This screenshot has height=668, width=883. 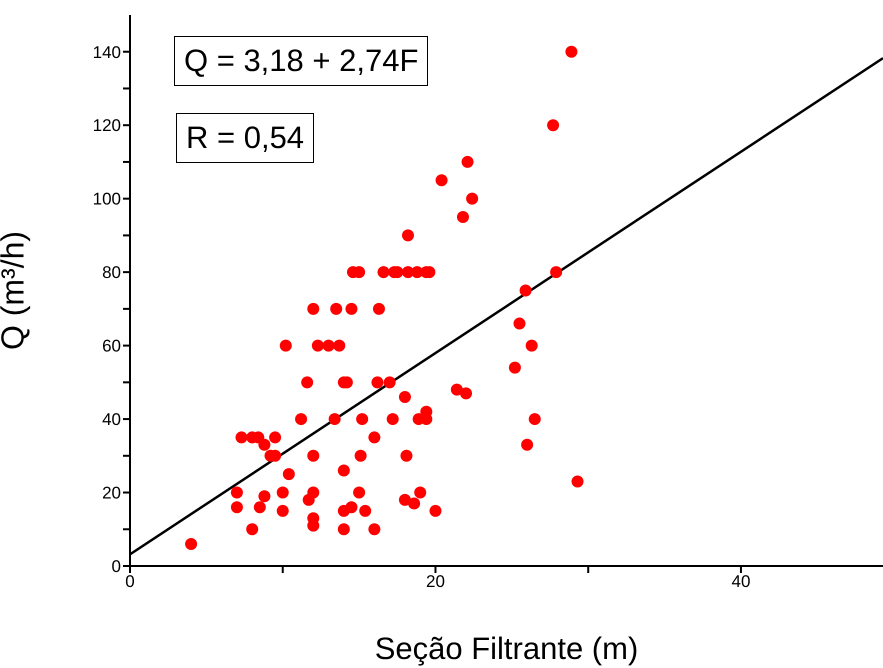 I want to click on y-tick-label: 40, so click(x=111, y=420).